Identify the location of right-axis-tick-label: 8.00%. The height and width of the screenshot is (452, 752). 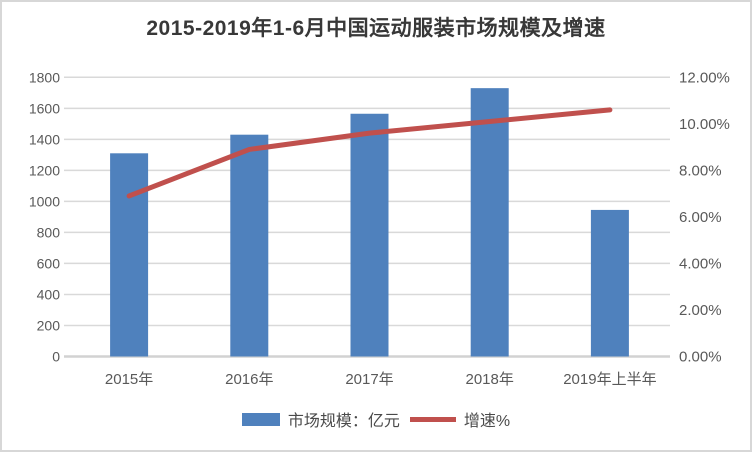
(700, 170).